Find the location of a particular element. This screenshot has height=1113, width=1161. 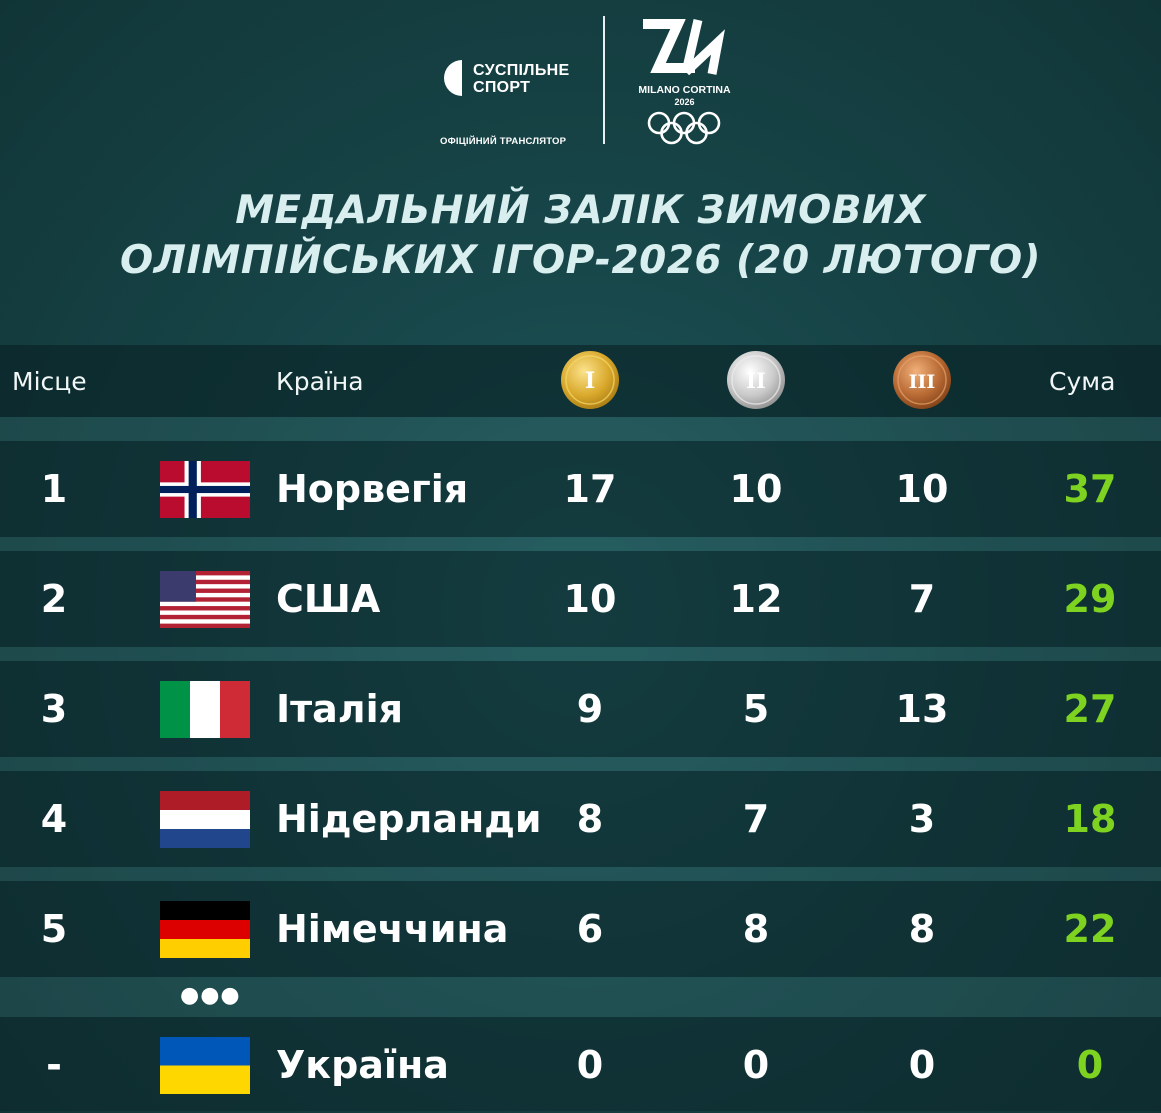

gold-count: 0 is located at coordinates (590, 1065).